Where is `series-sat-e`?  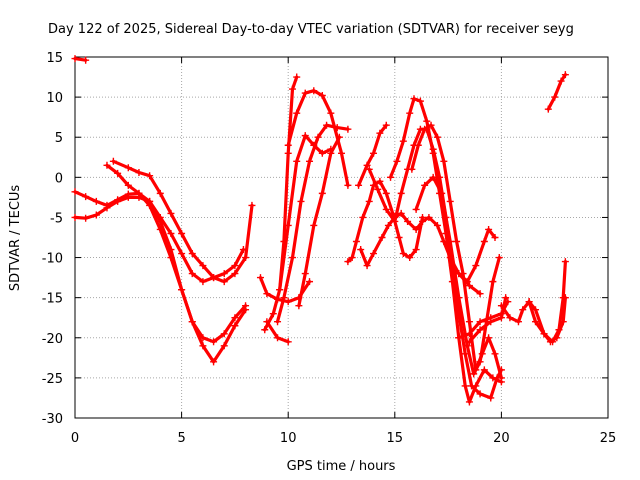
series-sat-e is located at coordinates (80, 59).